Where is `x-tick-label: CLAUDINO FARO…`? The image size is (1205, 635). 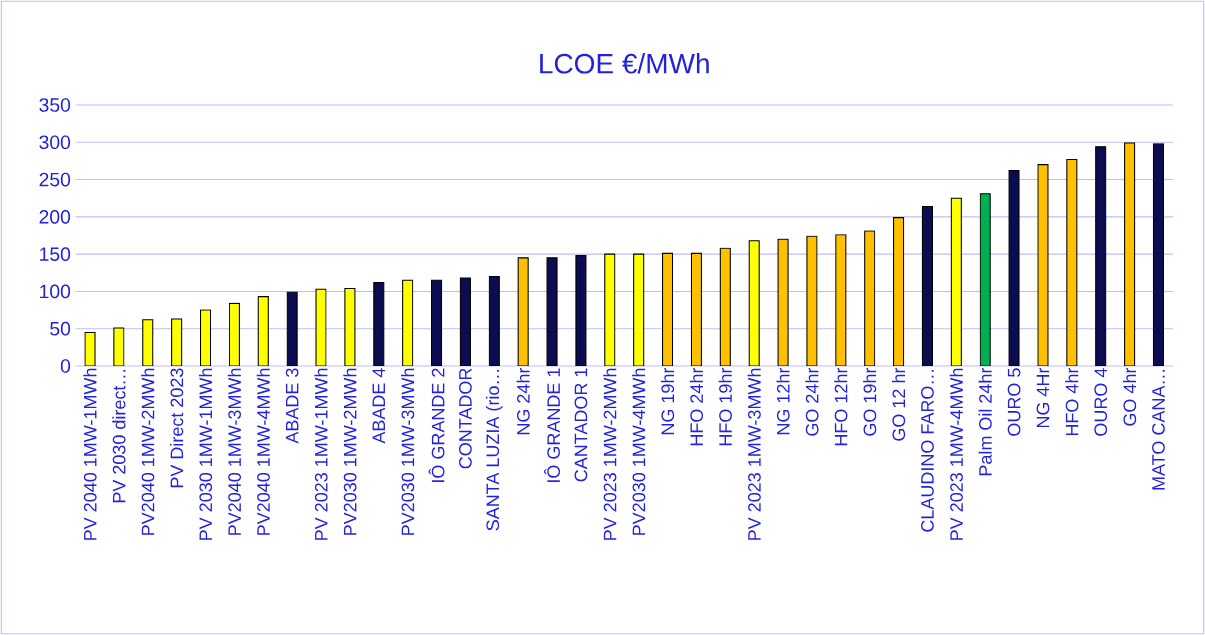 x-tick-label: CLAUDINO FARO… is located at coordinates (927, 451).